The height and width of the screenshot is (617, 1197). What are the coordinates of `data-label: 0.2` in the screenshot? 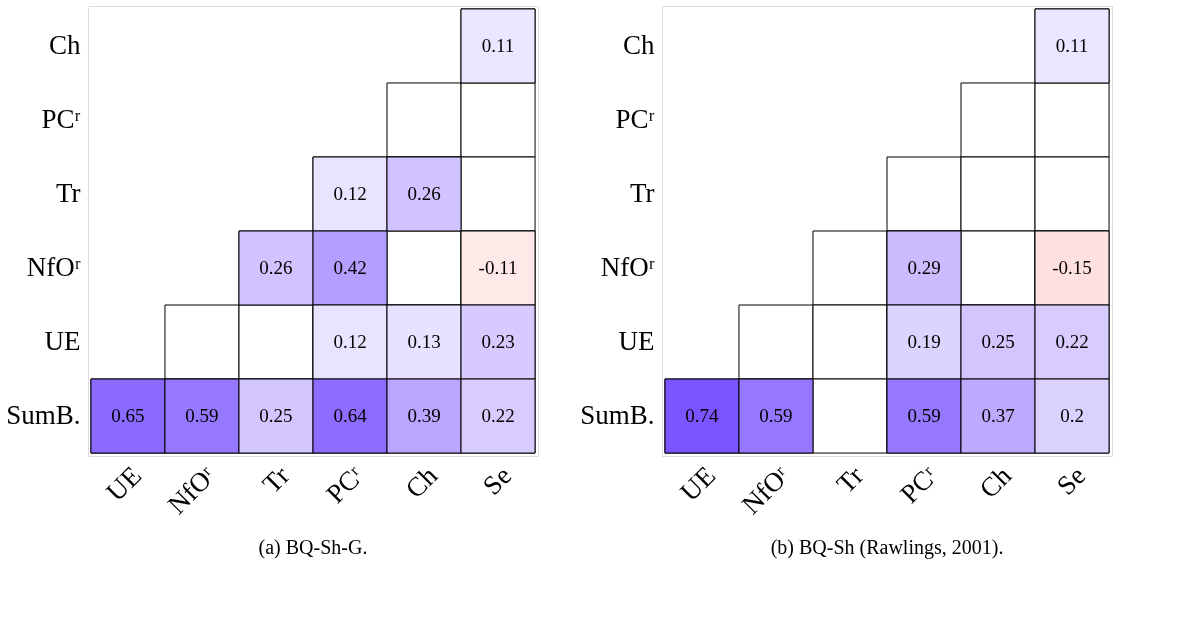 It's located at (1072, 416).